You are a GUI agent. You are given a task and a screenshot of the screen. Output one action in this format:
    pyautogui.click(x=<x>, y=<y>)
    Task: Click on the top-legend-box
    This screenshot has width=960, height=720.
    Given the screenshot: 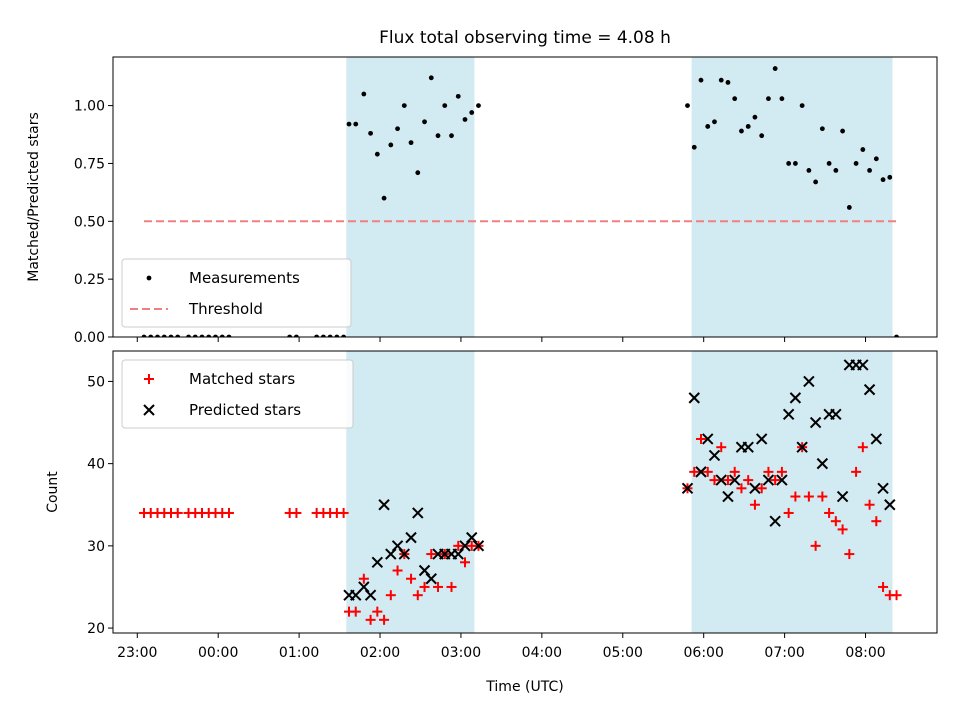 What is the action you would take?
    pyautogui.click(x=236, y=293)
    